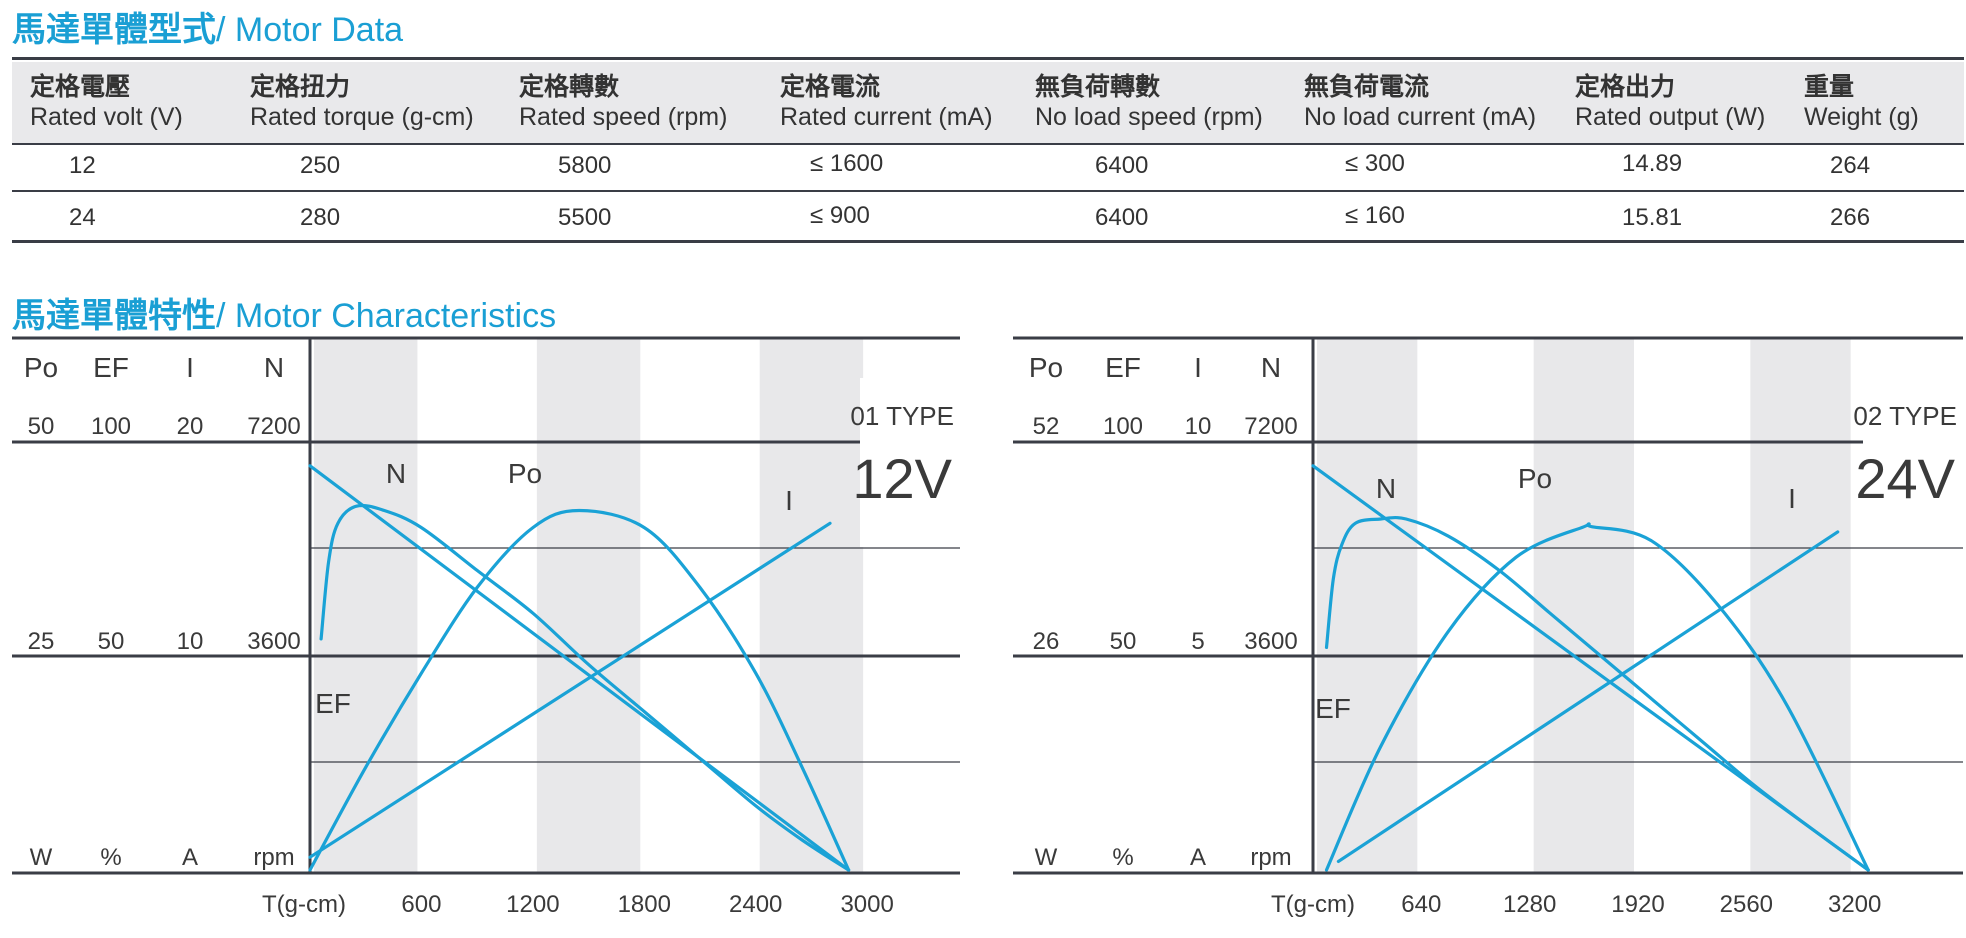  What do you see at coordinates (988, 58) in the screenshot?
I see `table-top-rule` at bounding box center [988, 58].